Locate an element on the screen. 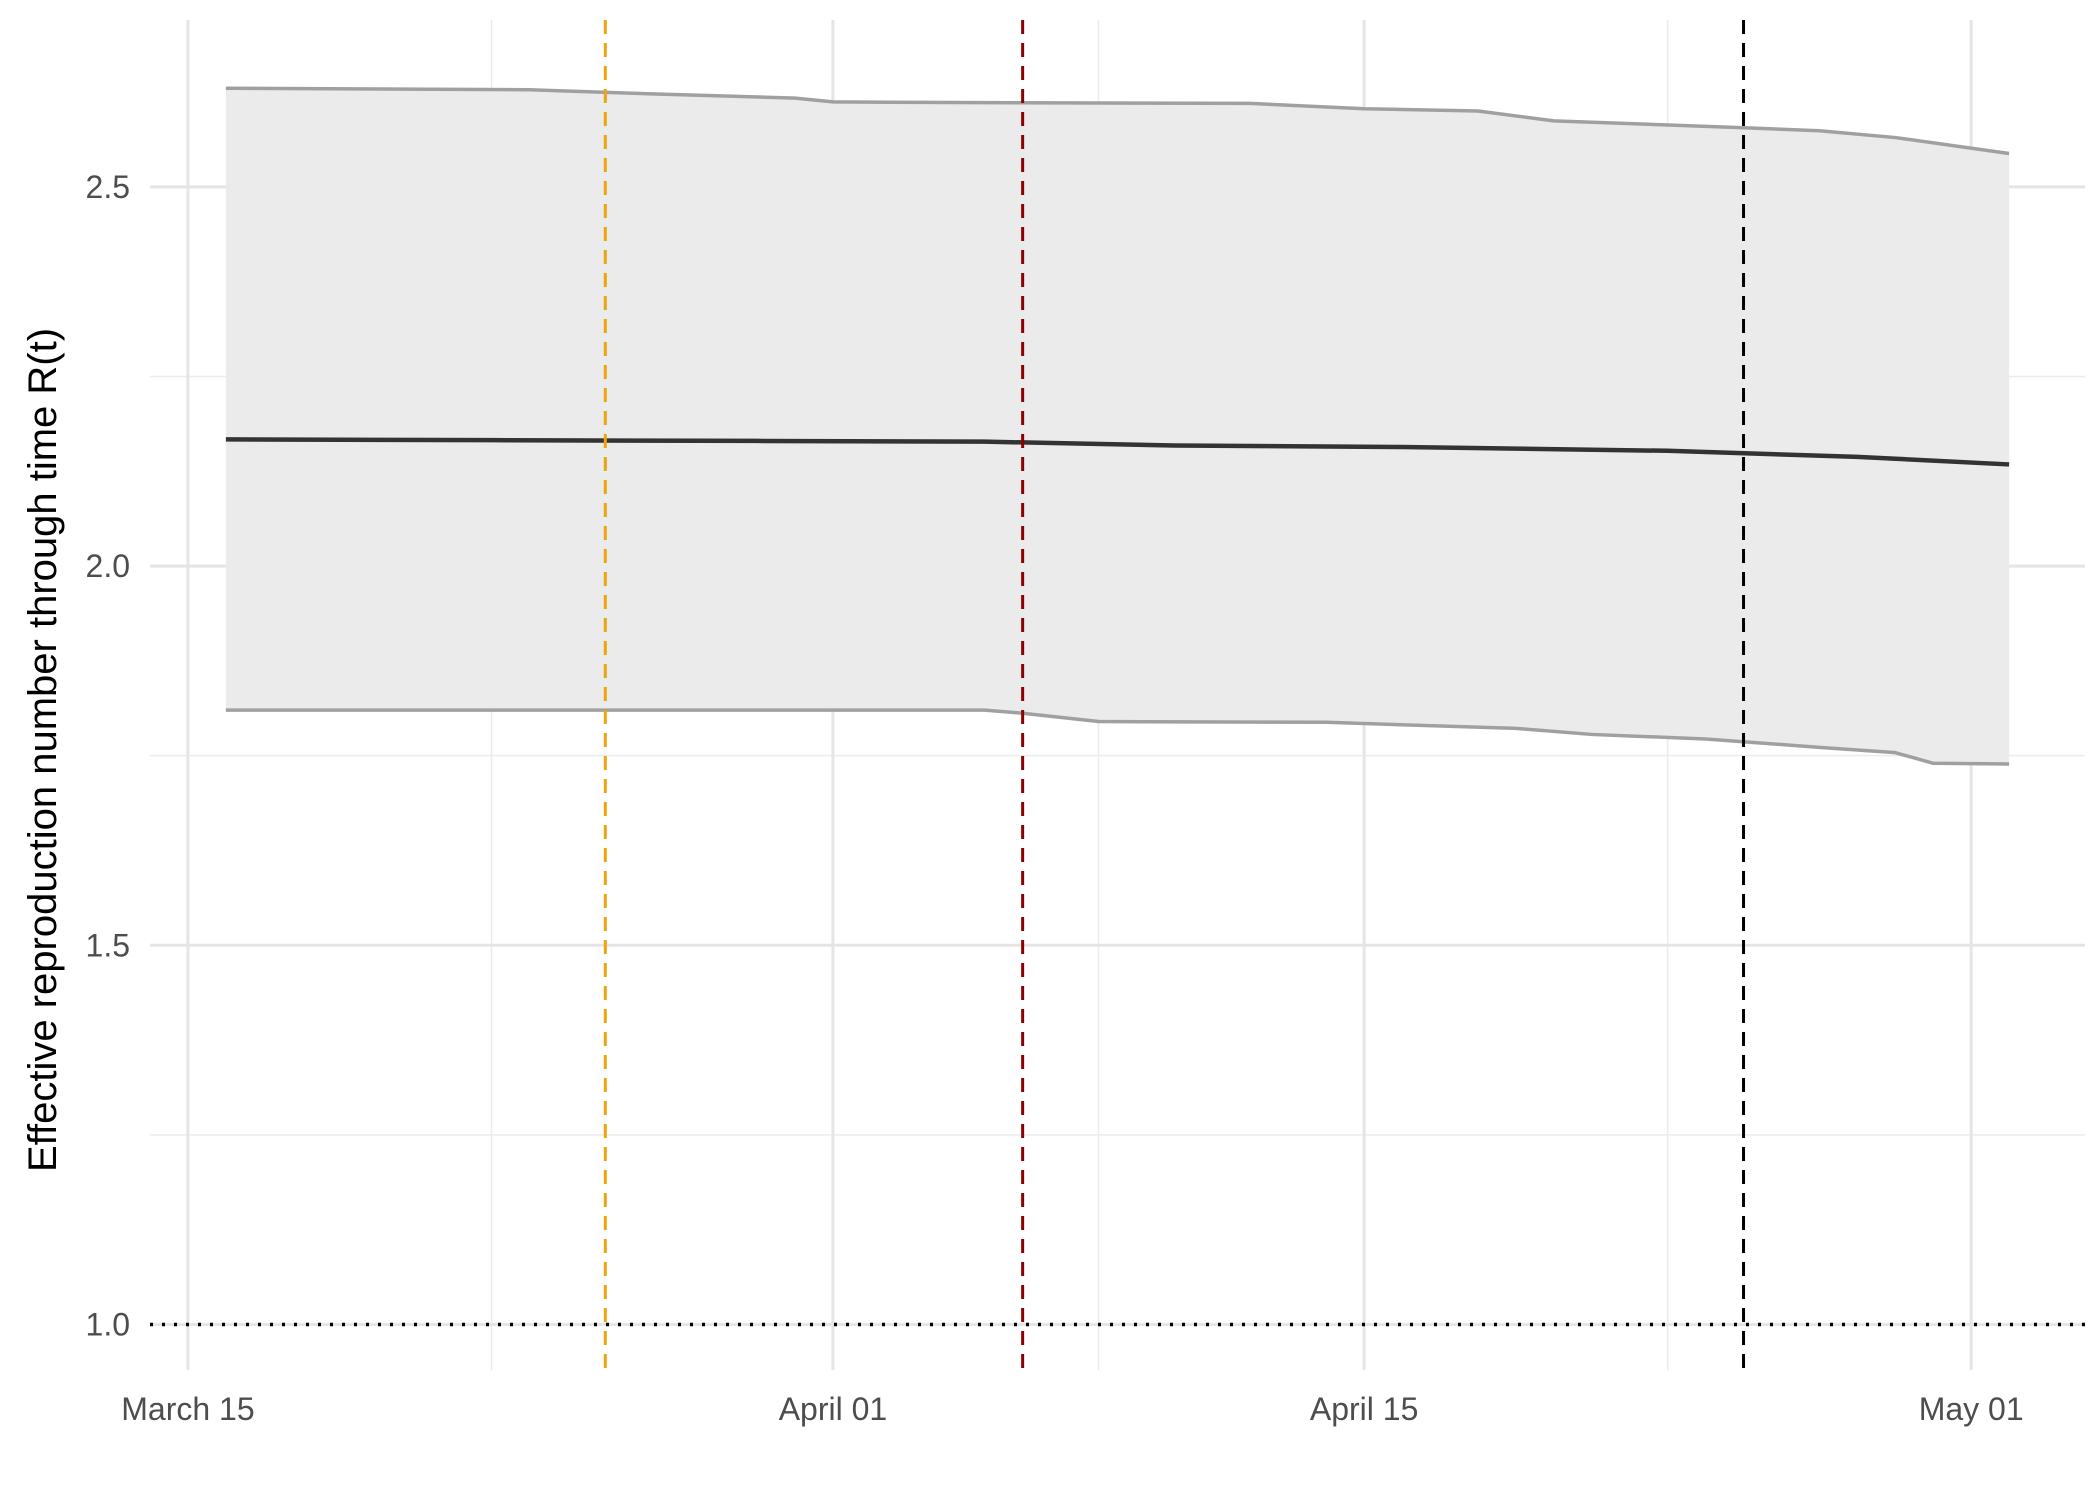 The height and width of the screenshot is (1499, 2100). x-tick-label: May 01 is located at coordinates (1971, 1409).